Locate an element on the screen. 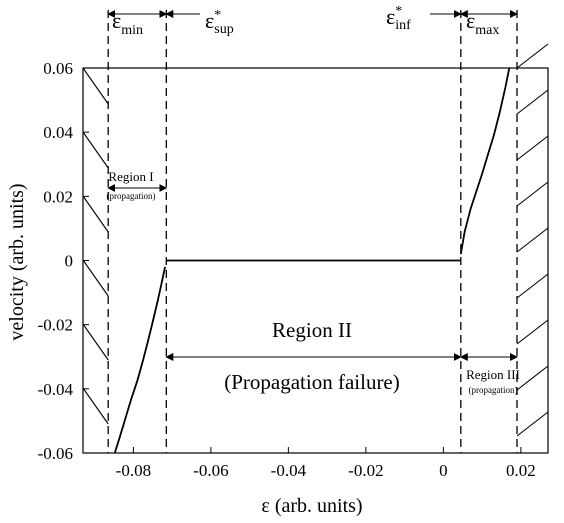 The height and width of the screenshot is (523, 564). y-tick-label: -0.06 is located at coordinates (55, 453).